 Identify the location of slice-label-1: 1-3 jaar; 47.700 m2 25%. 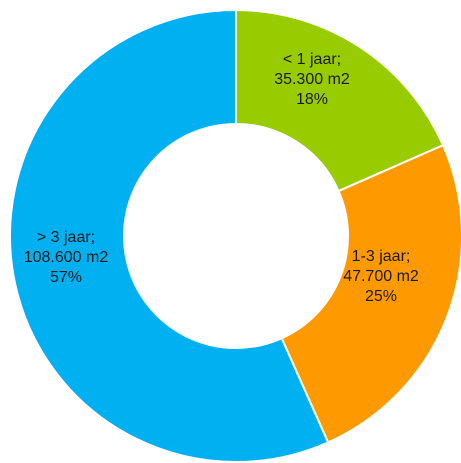
(381, 276).